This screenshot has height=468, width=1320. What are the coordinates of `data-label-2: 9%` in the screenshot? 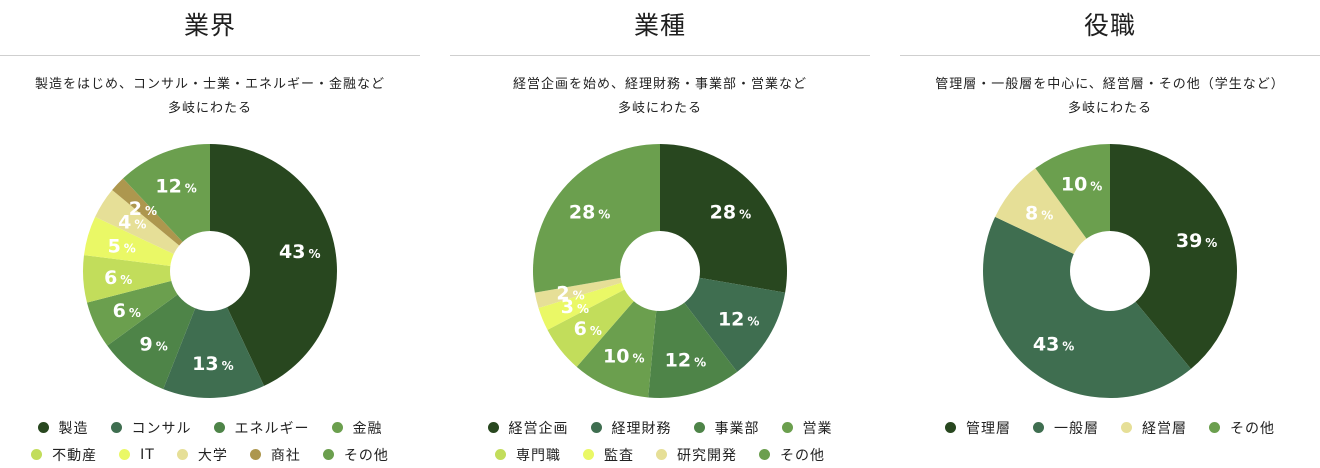 It's located at (153, 345).